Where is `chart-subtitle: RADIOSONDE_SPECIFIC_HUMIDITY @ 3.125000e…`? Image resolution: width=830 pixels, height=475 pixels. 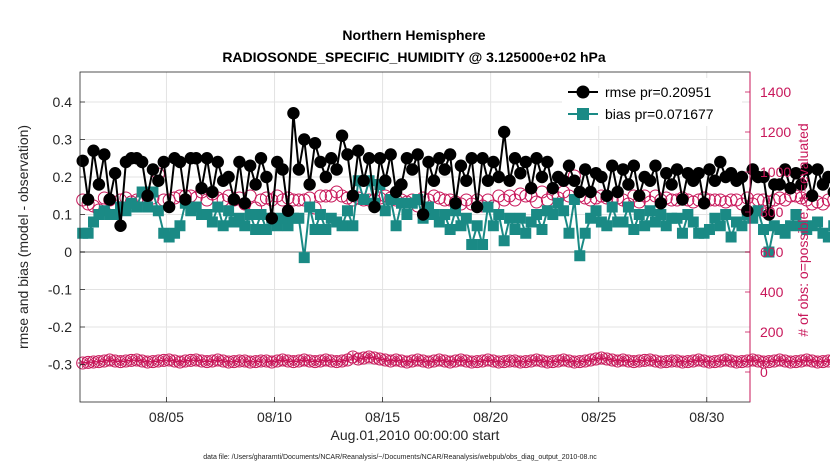 chart-subtitle: RADIOSONDE_SPECIFIC_HUMIDITY @ 3.125000e… is located at coordinates (414, 57).